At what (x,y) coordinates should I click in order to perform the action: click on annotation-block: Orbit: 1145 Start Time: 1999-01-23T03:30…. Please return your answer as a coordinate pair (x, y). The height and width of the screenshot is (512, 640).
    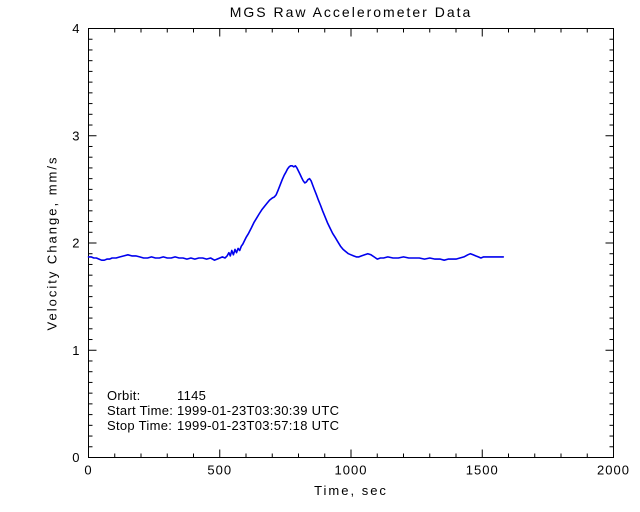
    Looking at the image, I should click on (223, 410).